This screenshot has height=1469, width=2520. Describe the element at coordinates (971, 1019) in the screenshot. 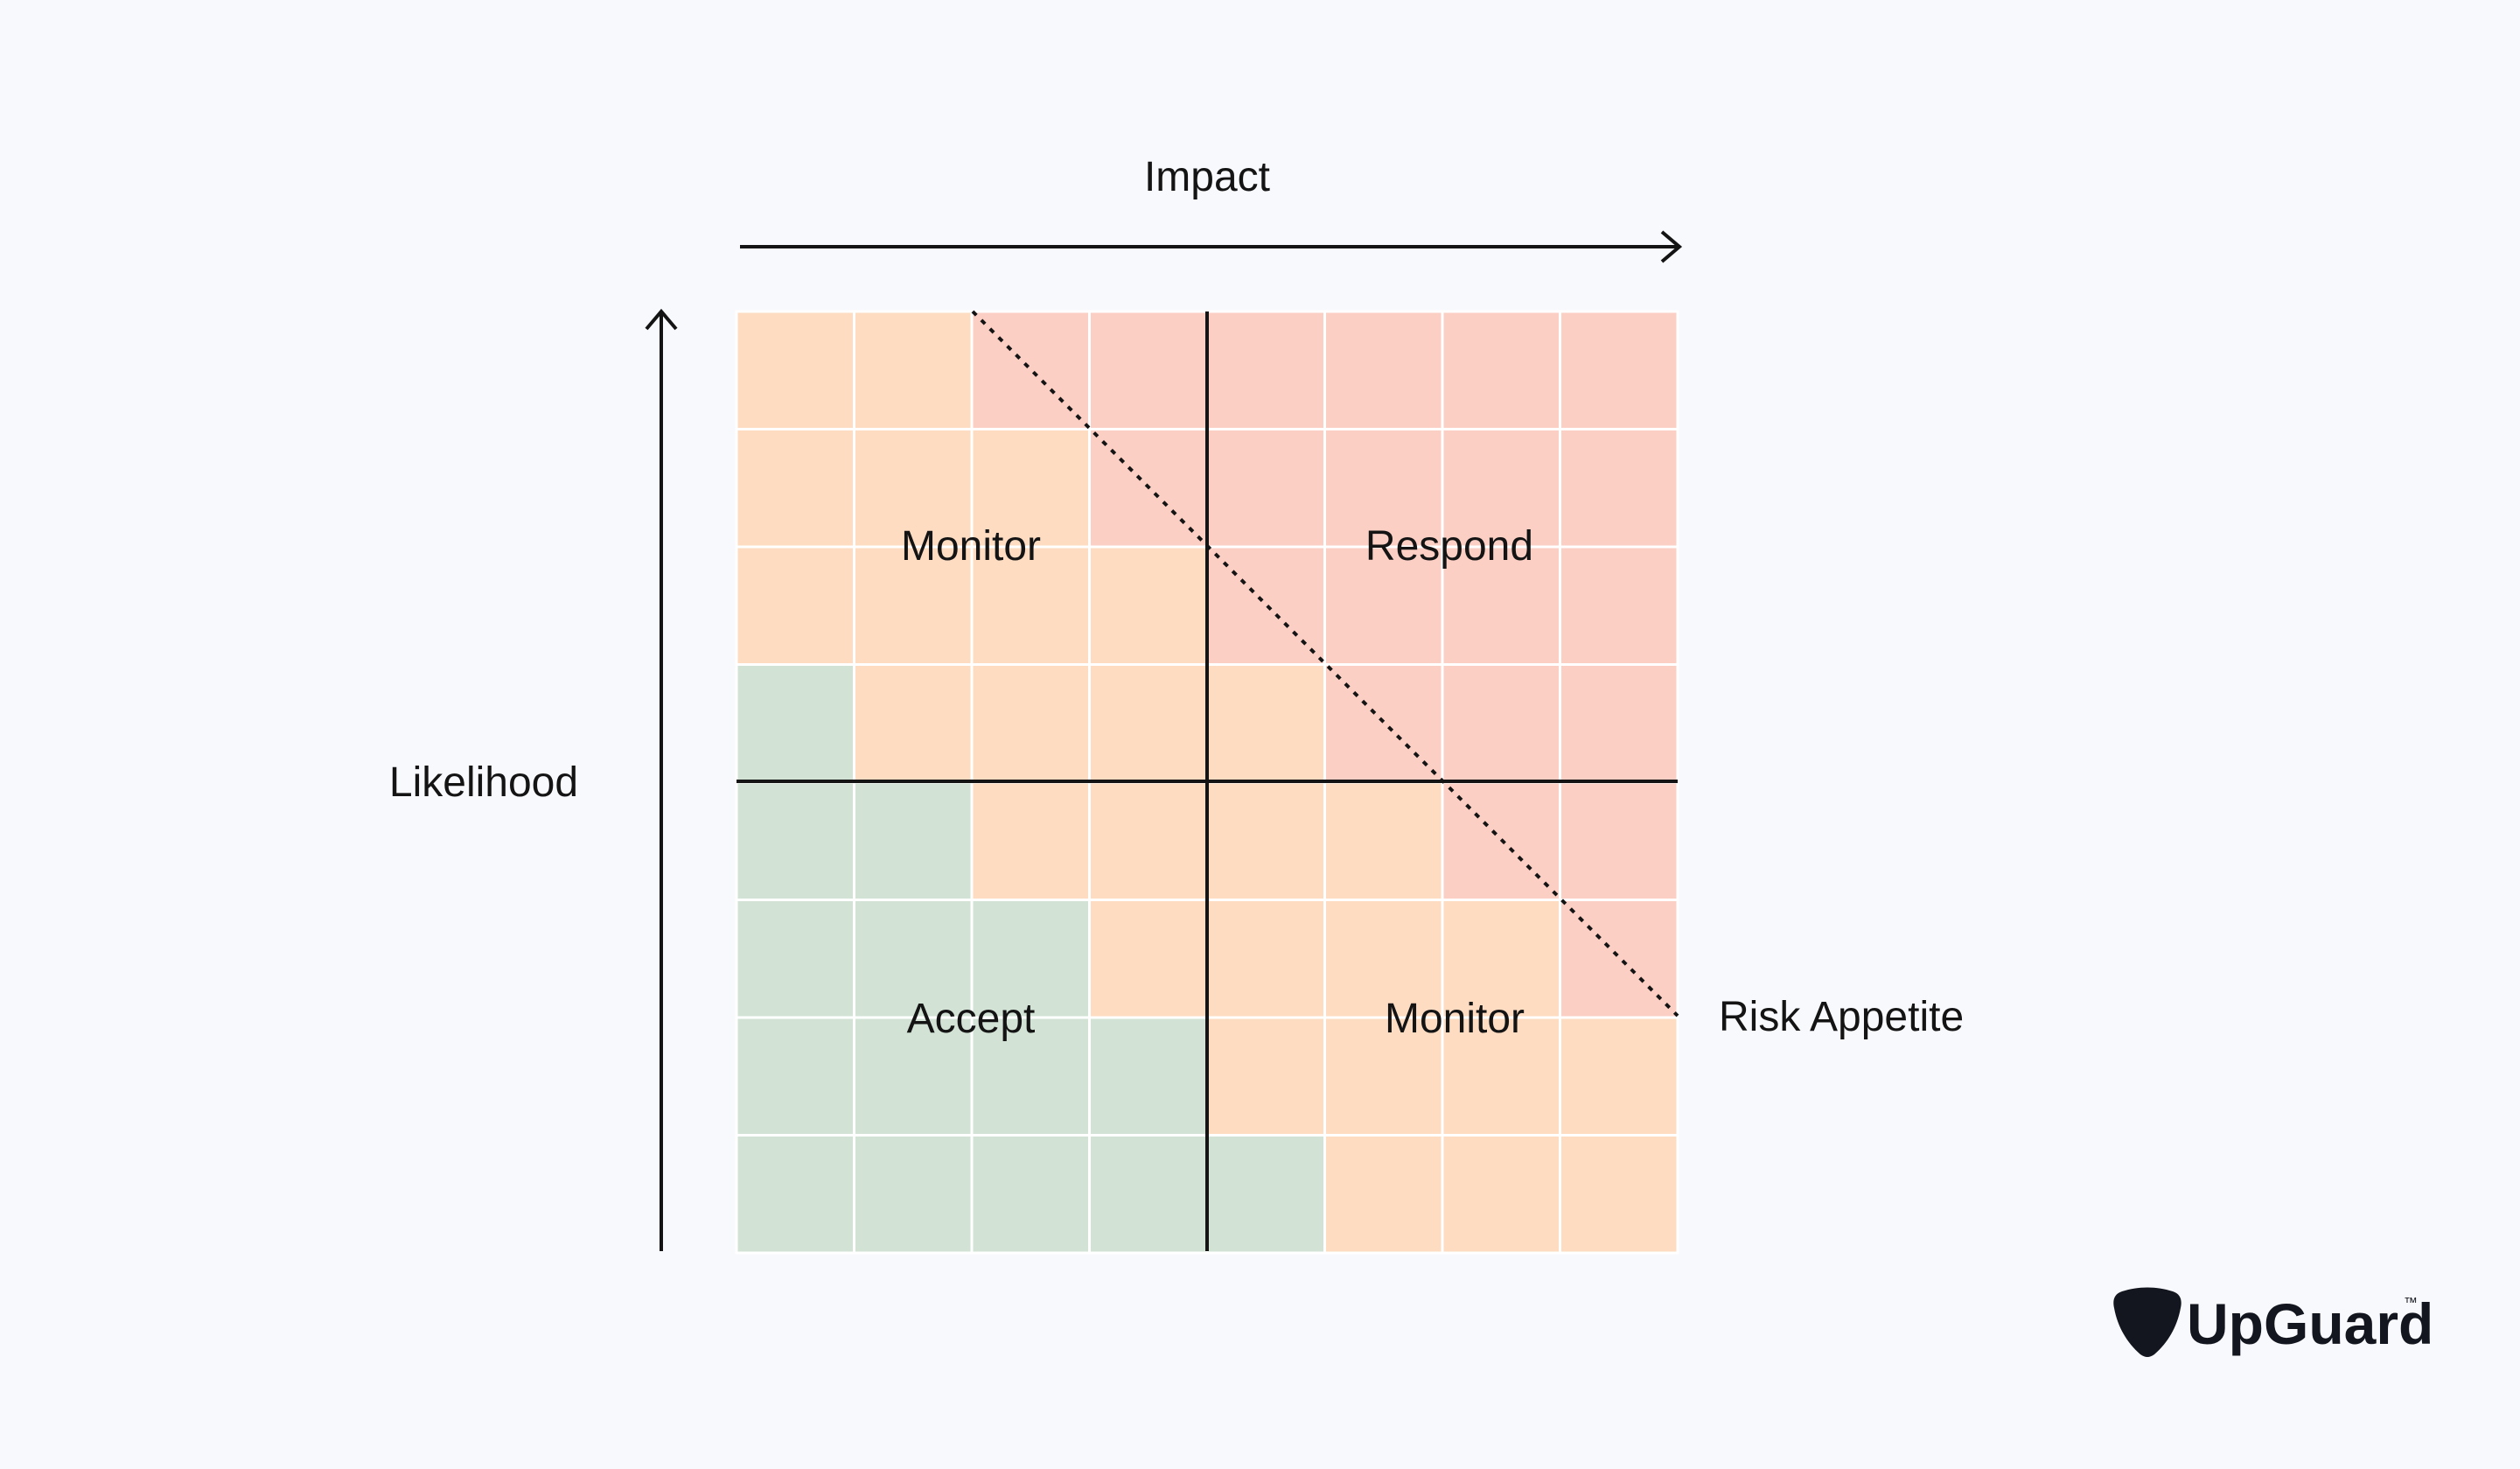

I see `quadrant-label-bottom-left: Accept` at that location.